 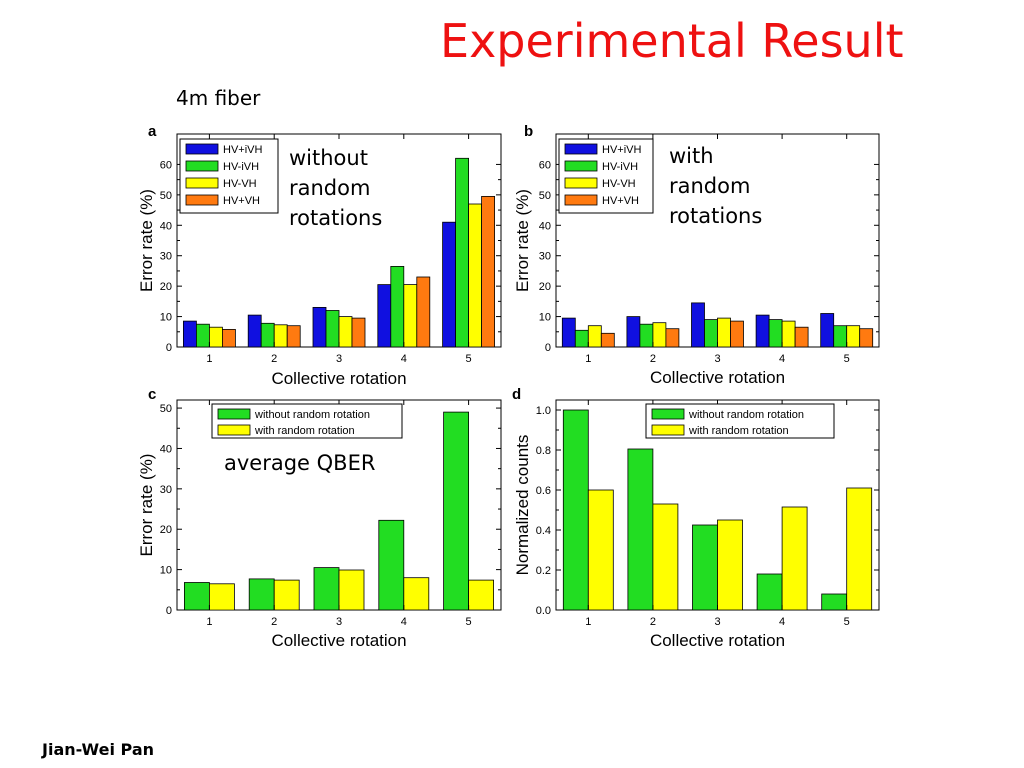 I want to click on x-tick-label: 3, so click(x=339, y=622).